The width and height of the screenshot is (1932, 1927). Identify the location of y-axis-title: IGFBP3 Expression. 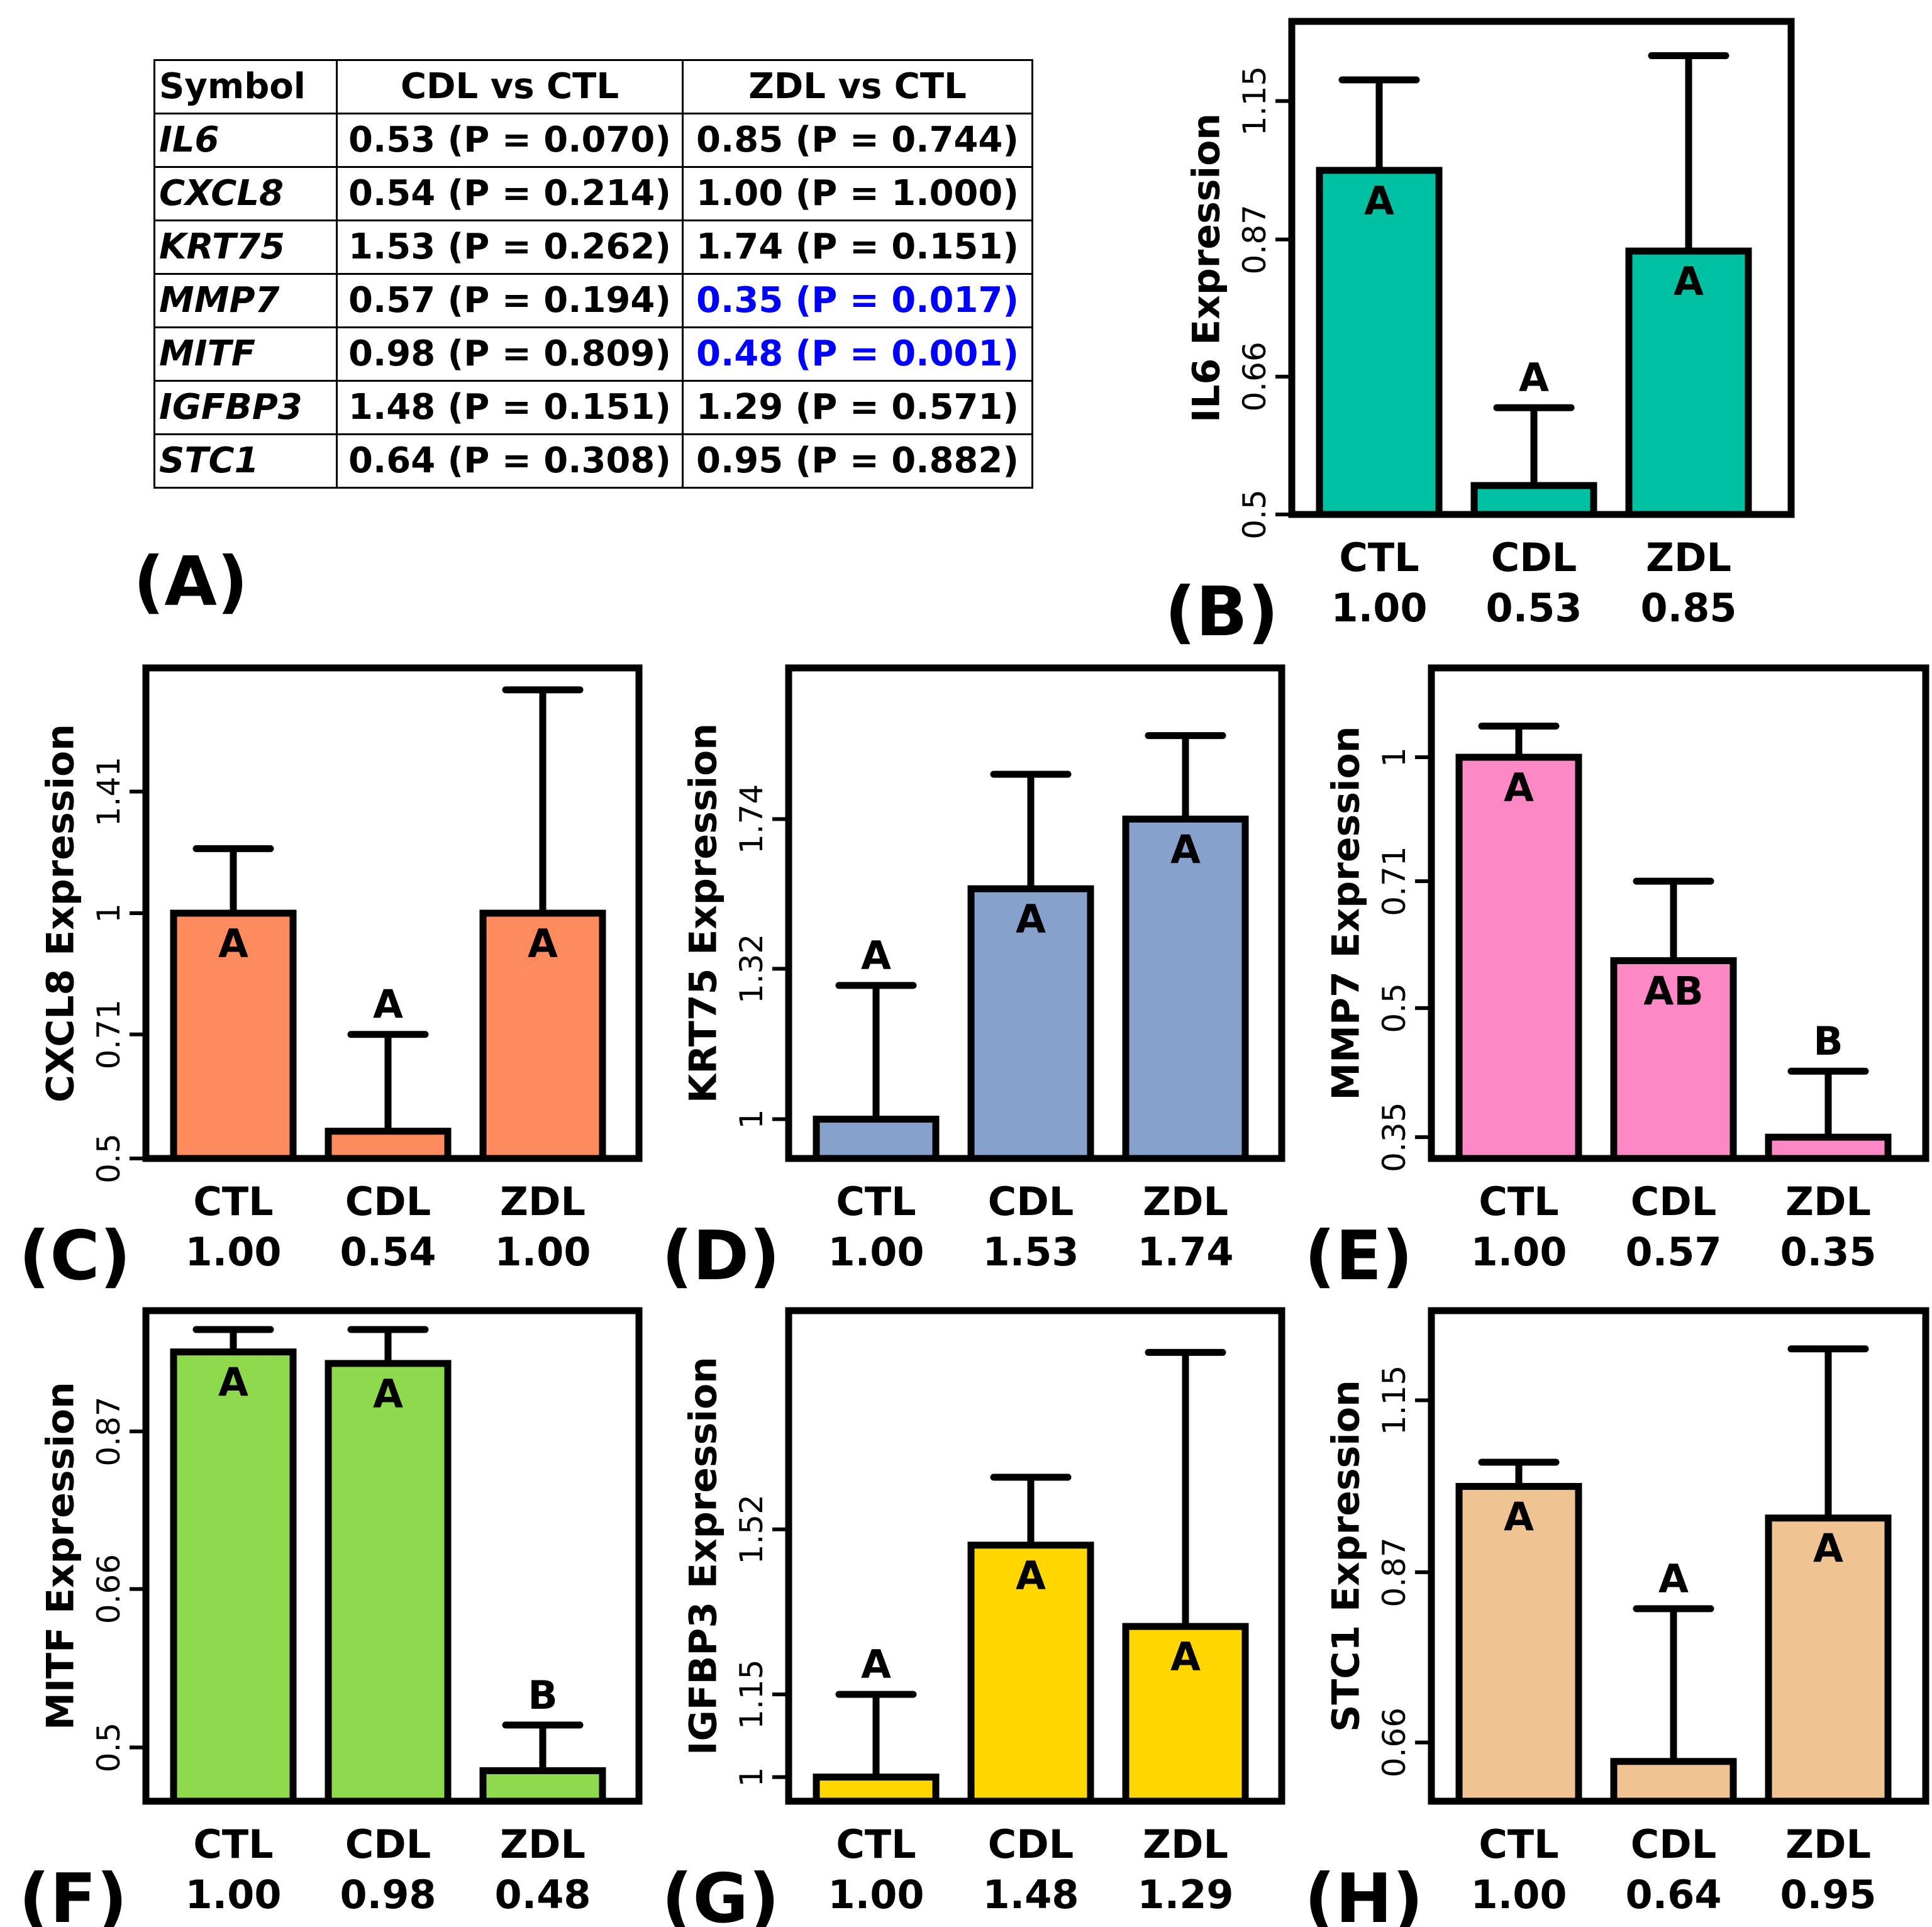
(704, 1556).